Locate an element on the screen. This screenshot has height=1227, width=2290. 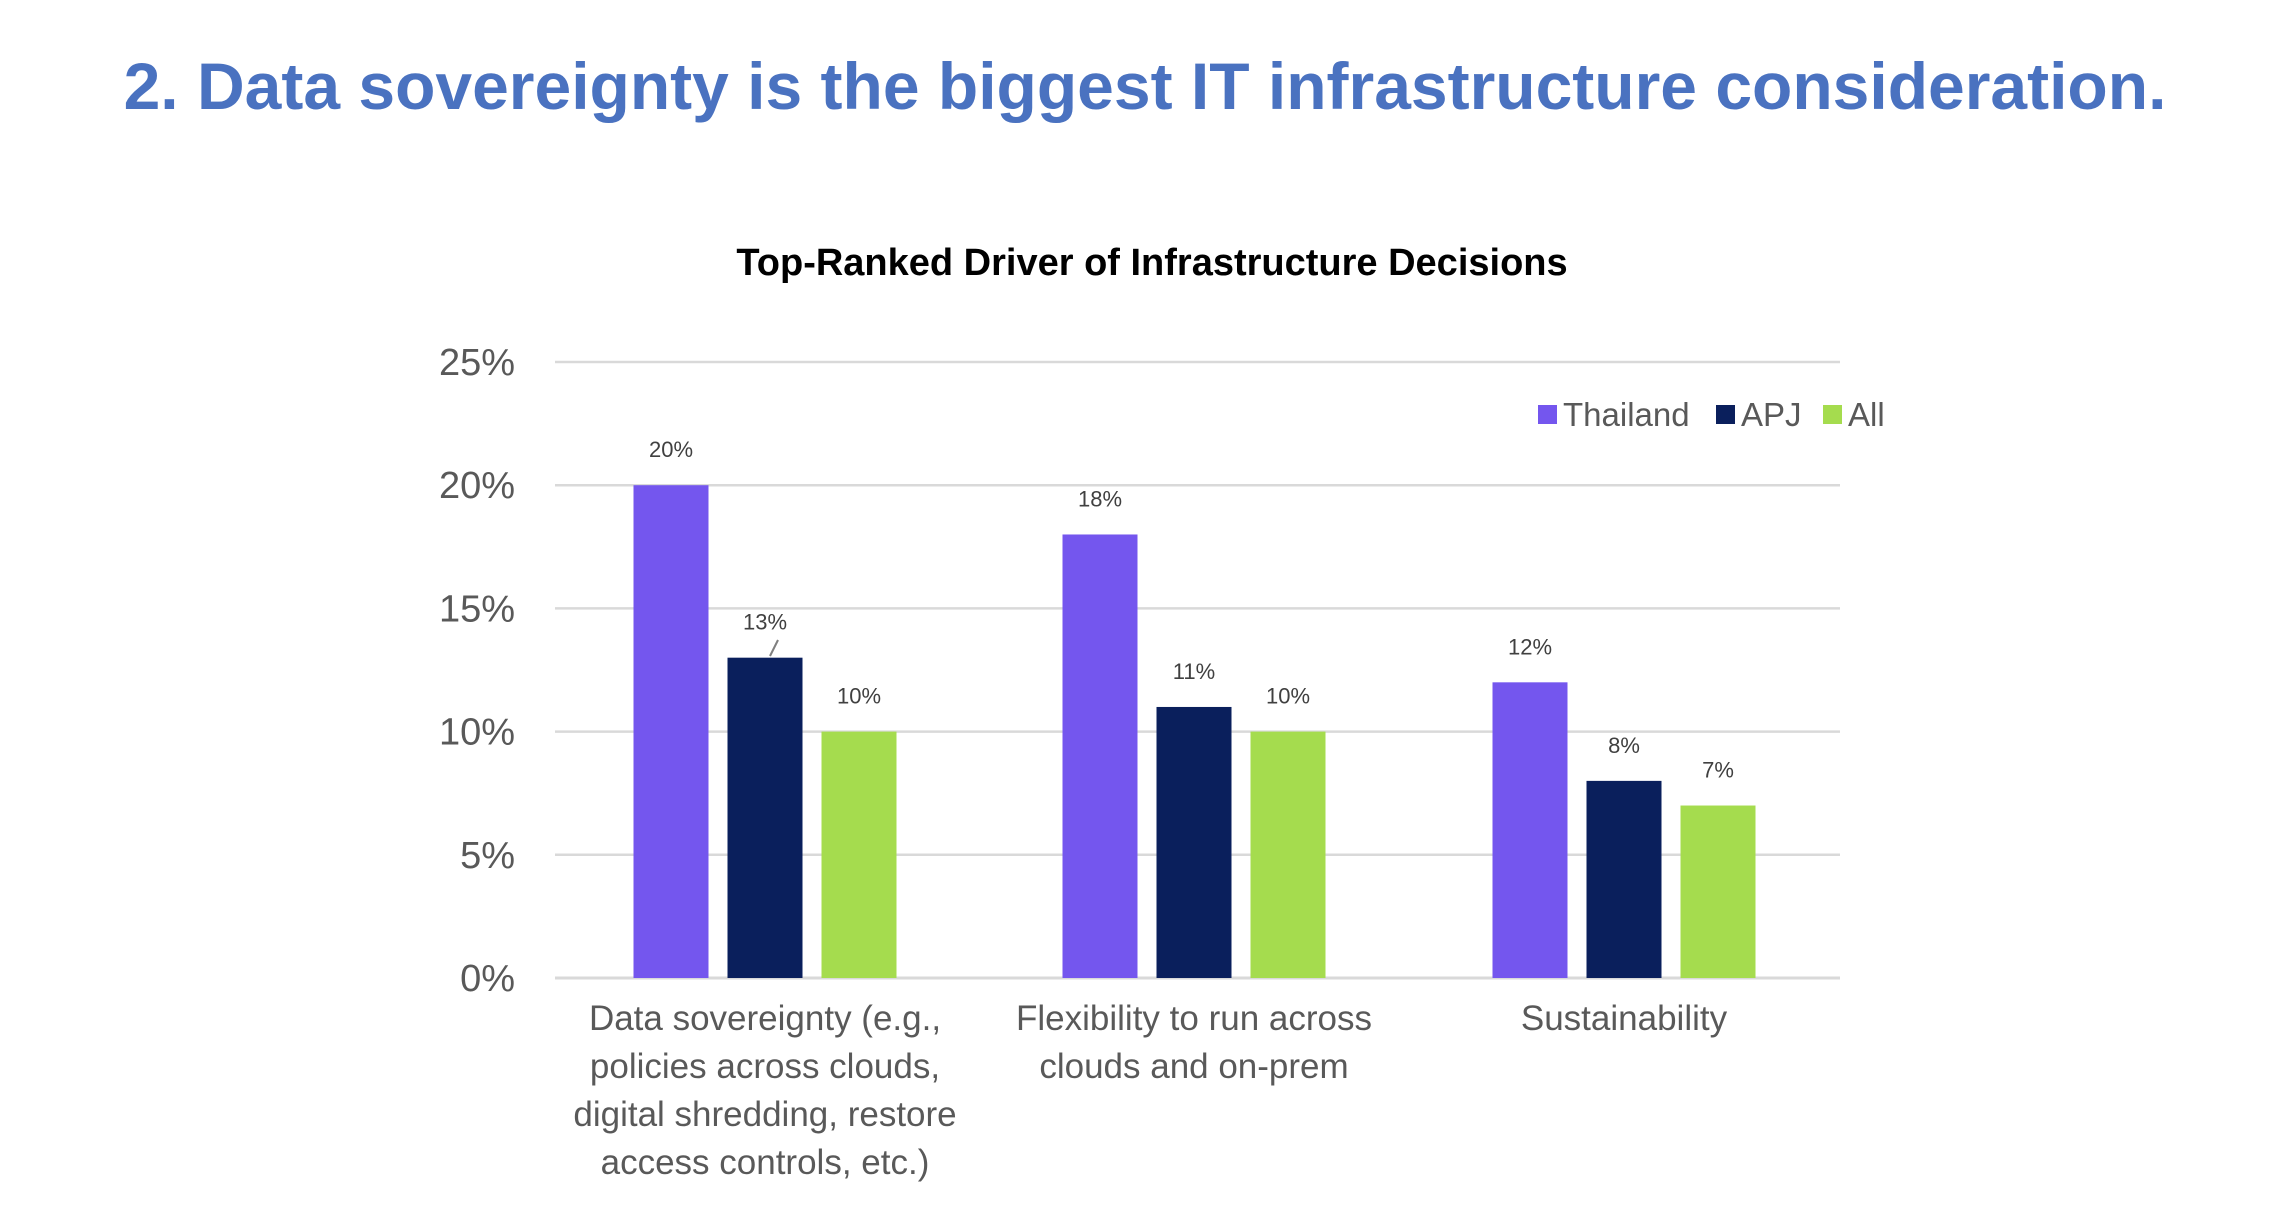
x-category-label: policies across clouds, is located at coordinates (765, 1066).